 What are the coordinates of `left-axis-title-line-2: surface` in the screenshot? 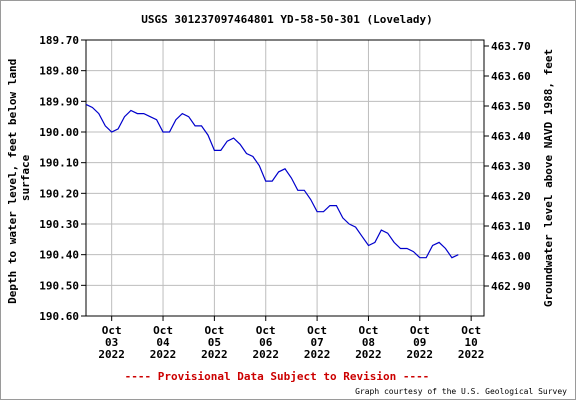 It's located at (25, 177).